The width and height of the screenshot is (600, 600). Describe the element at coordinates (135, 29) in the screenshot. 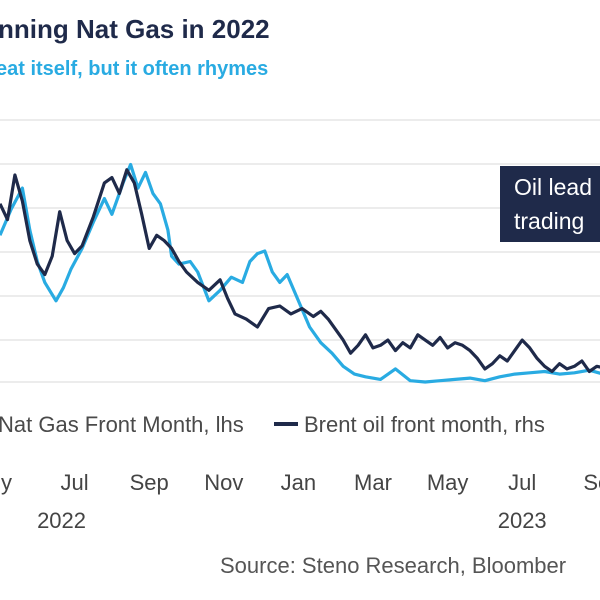

I see `chart-title: nning Nat Gas in 2022` at that location.